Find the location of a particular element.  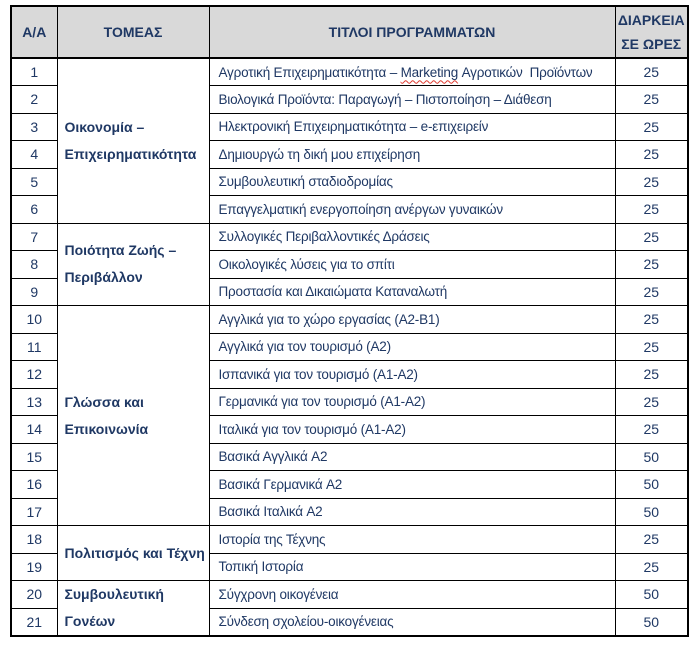

row-number-cell: 21 is located at coordinates (34, 622).